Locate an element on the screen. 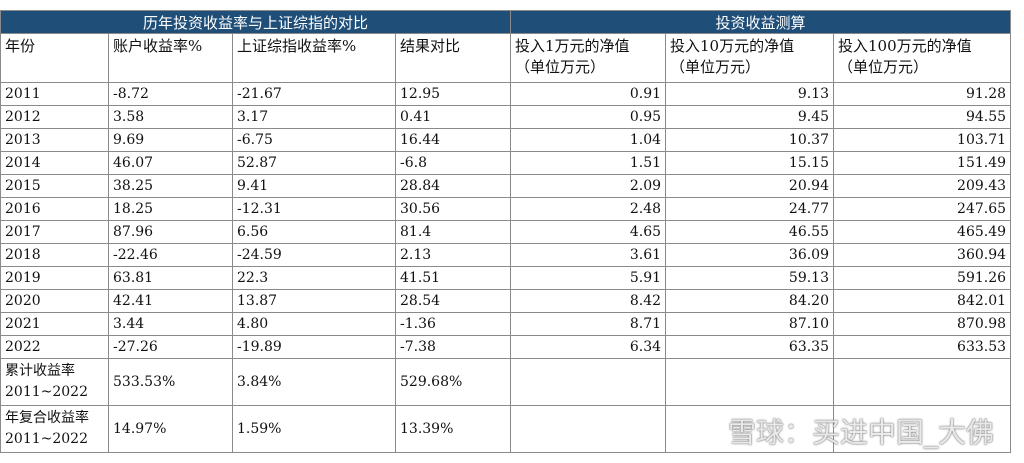  cell: 9.45 is located at coordinates (750, 117).